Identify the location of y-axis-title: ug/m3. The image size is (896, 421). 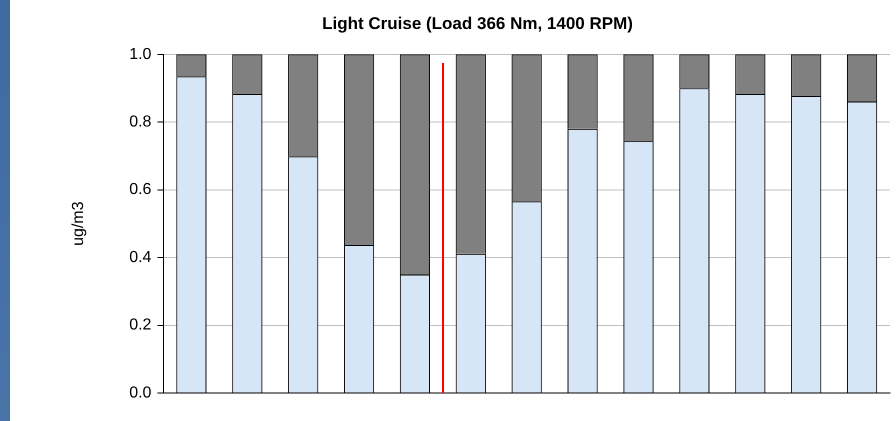
(79, 223).